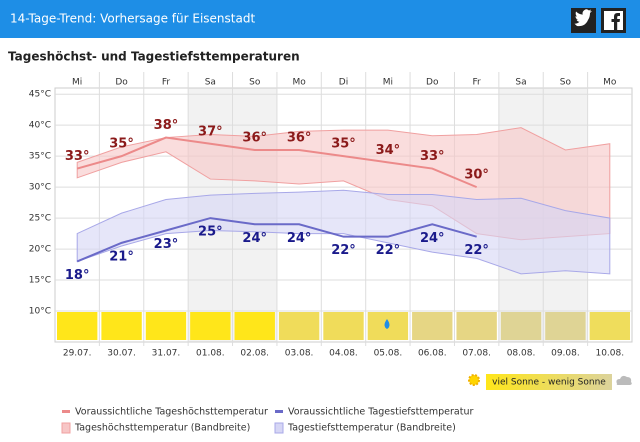  I want to click on y-tick-label: 10°C, so click(40, 312).